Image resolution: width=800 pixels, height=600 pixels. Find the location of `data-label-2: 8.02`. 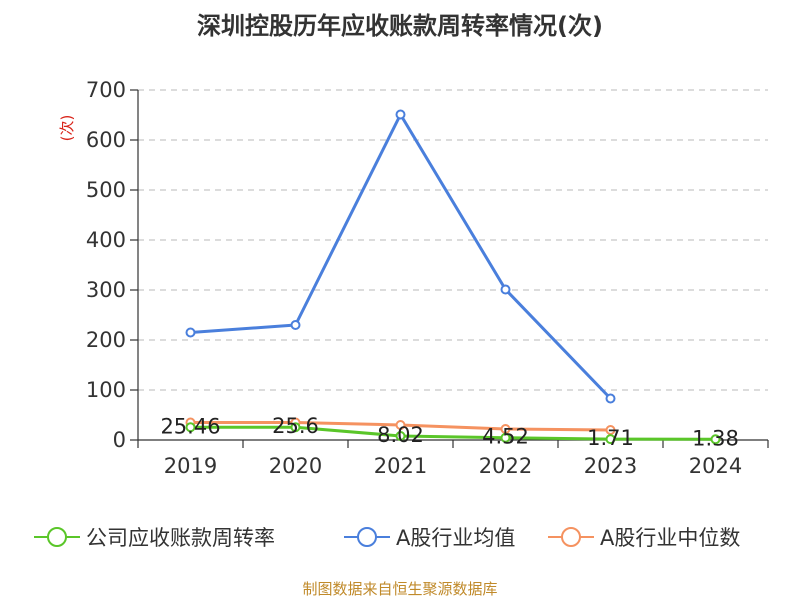

data-label-2: 8.02 is located at coordinates (400, 435).